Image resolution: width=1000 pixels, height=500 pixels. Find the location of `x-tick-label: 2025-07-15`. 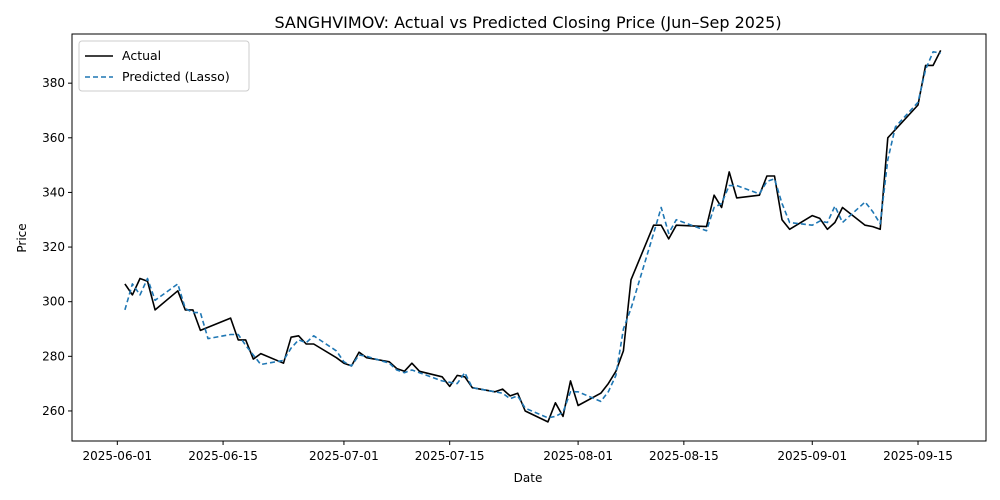

x-tick-label: 2025-07-15 is located at coordinates (450, 456).